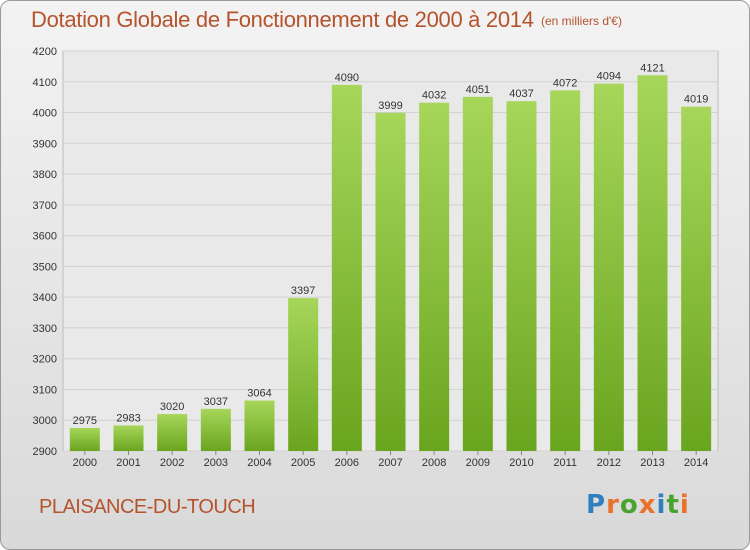 The image size is (750, 550). Describe the element at coordinates (609, 463) in the screenshot. I see `x-tick-label: 2012` at that location.